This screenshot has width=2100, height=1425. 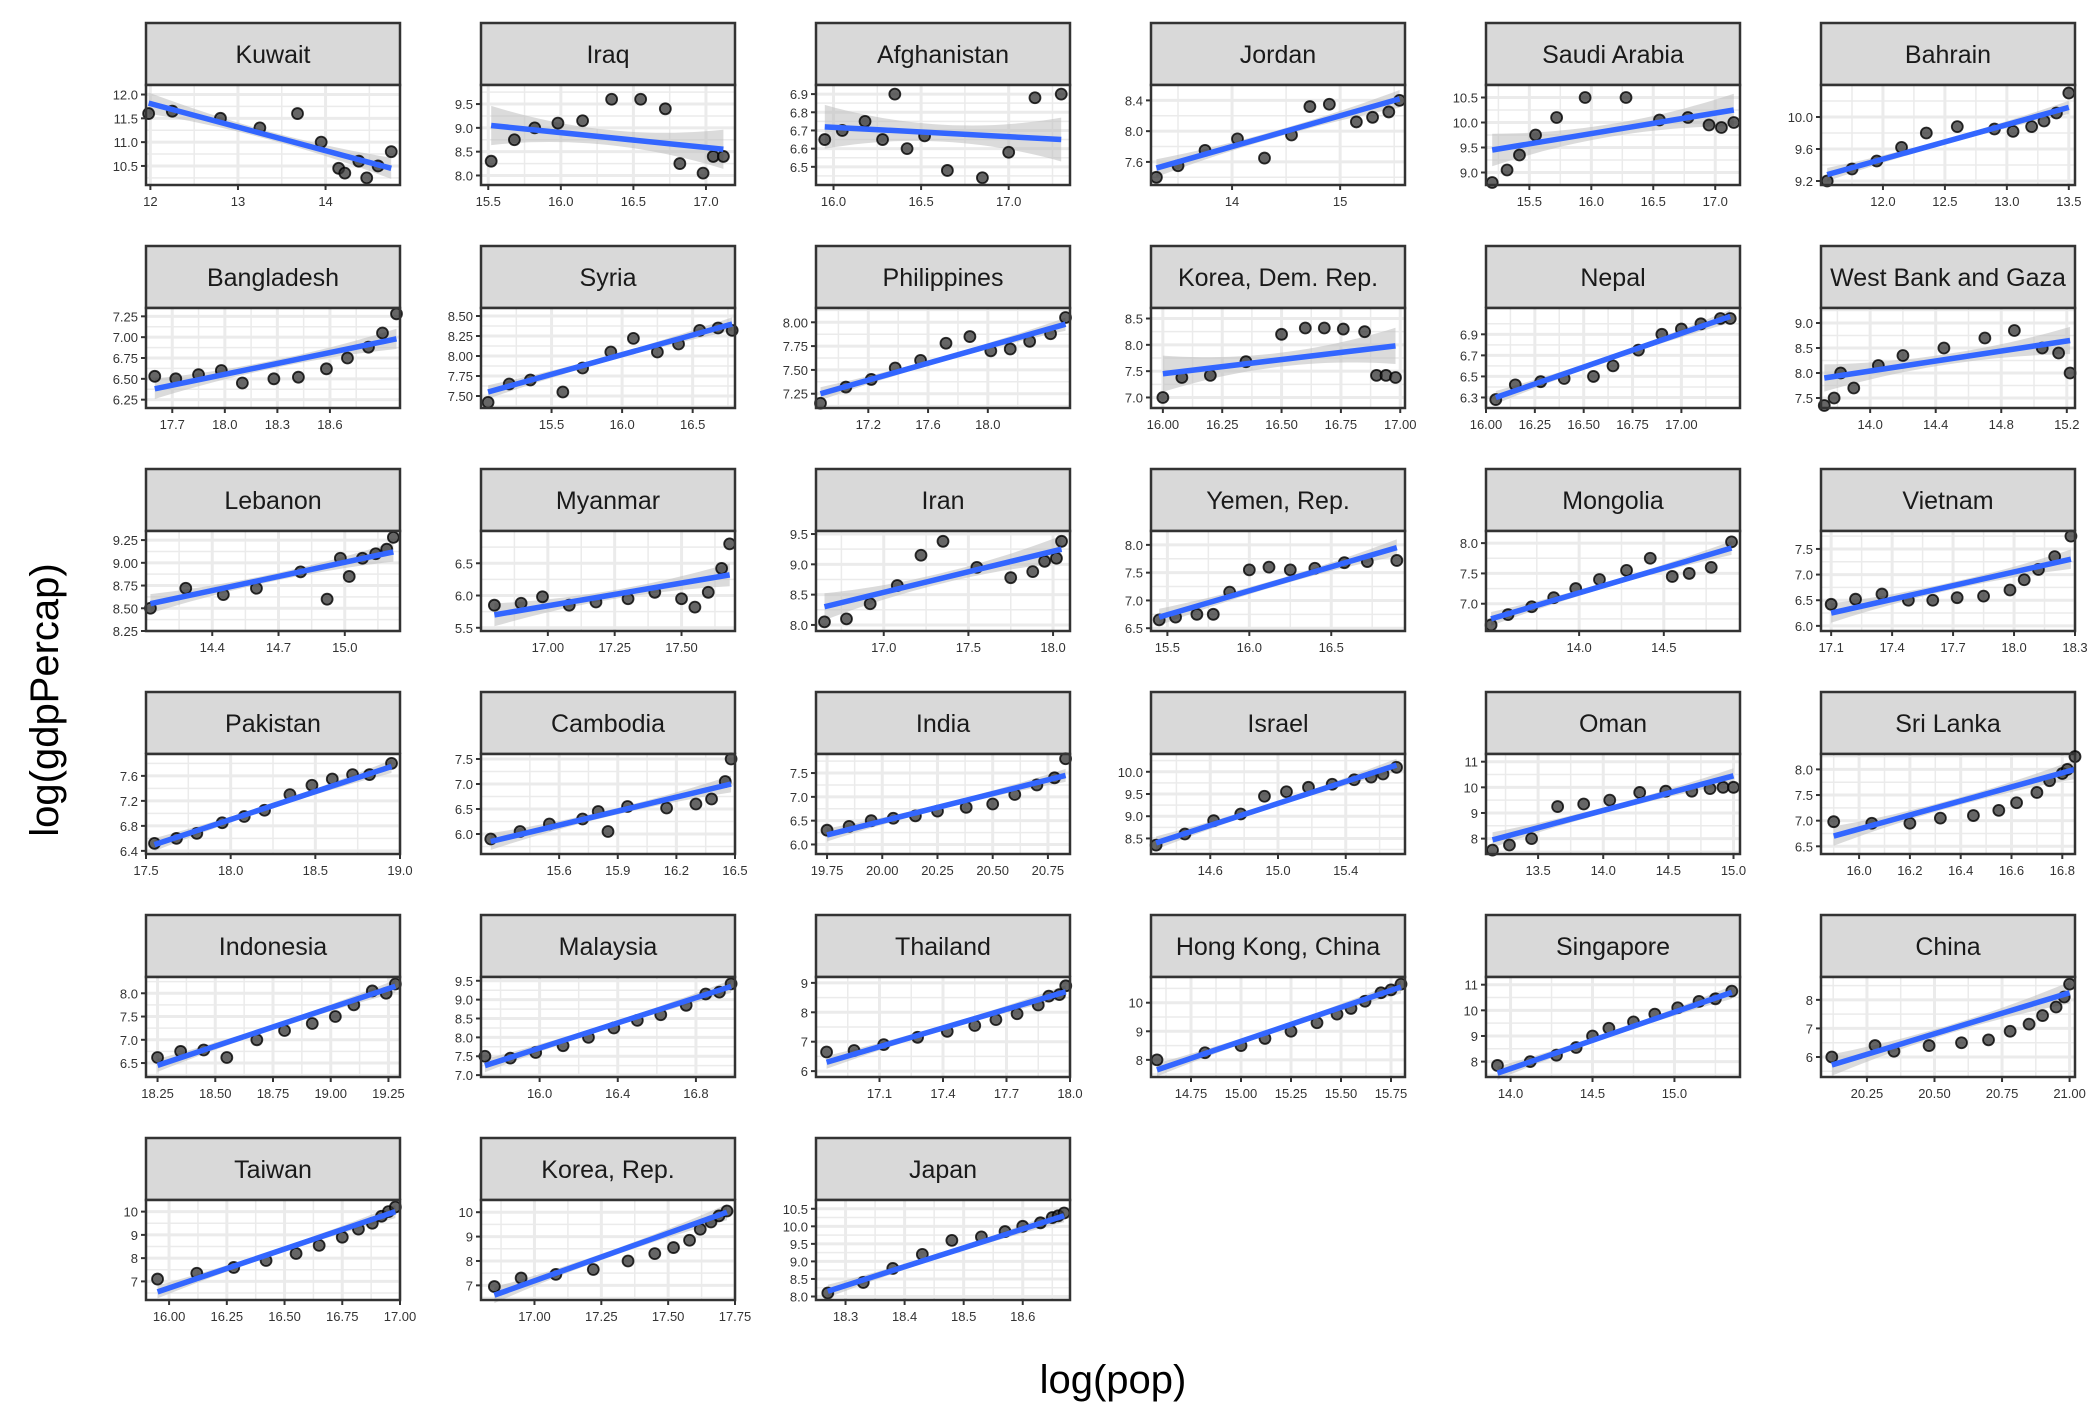 What do you see at coordinates (464, 563) in the screenshot?
I see `y-tick-label: 6.5` at bounding box center [464, 563].